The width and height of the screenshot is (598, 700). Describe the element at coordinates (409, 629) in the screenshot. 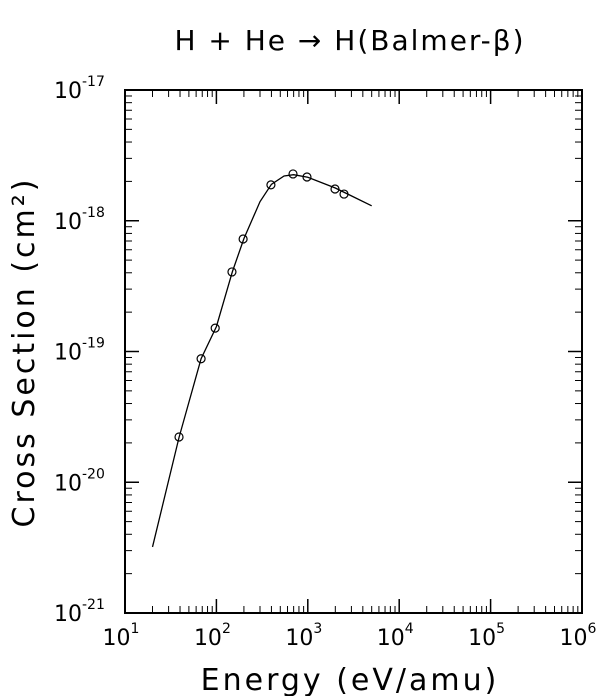

I see `x-tick-exponent: 4` at that location.